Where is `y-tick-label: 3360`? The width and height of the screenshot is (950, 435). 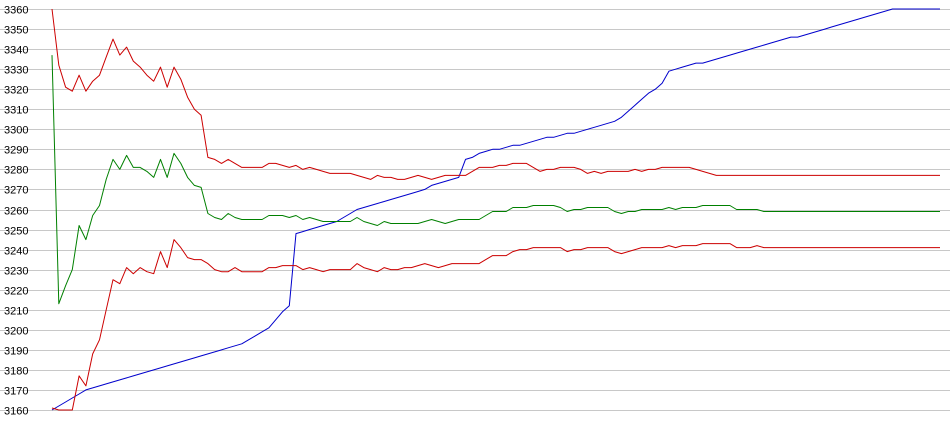
y-tick-label: 3360 is located at coordinates (16, 11).